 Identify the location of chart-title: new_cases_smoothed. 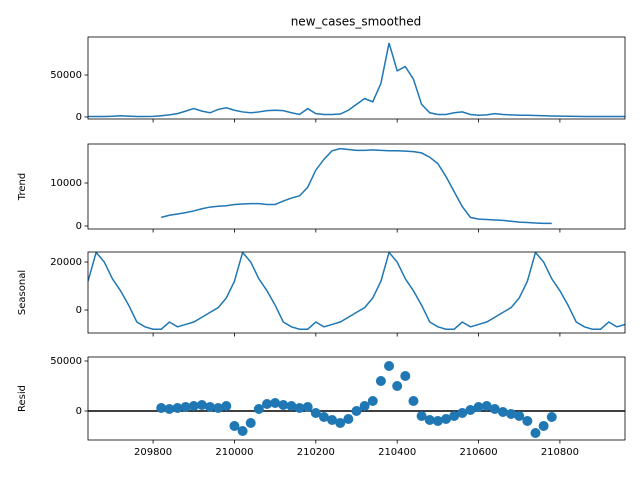
(356, 22).